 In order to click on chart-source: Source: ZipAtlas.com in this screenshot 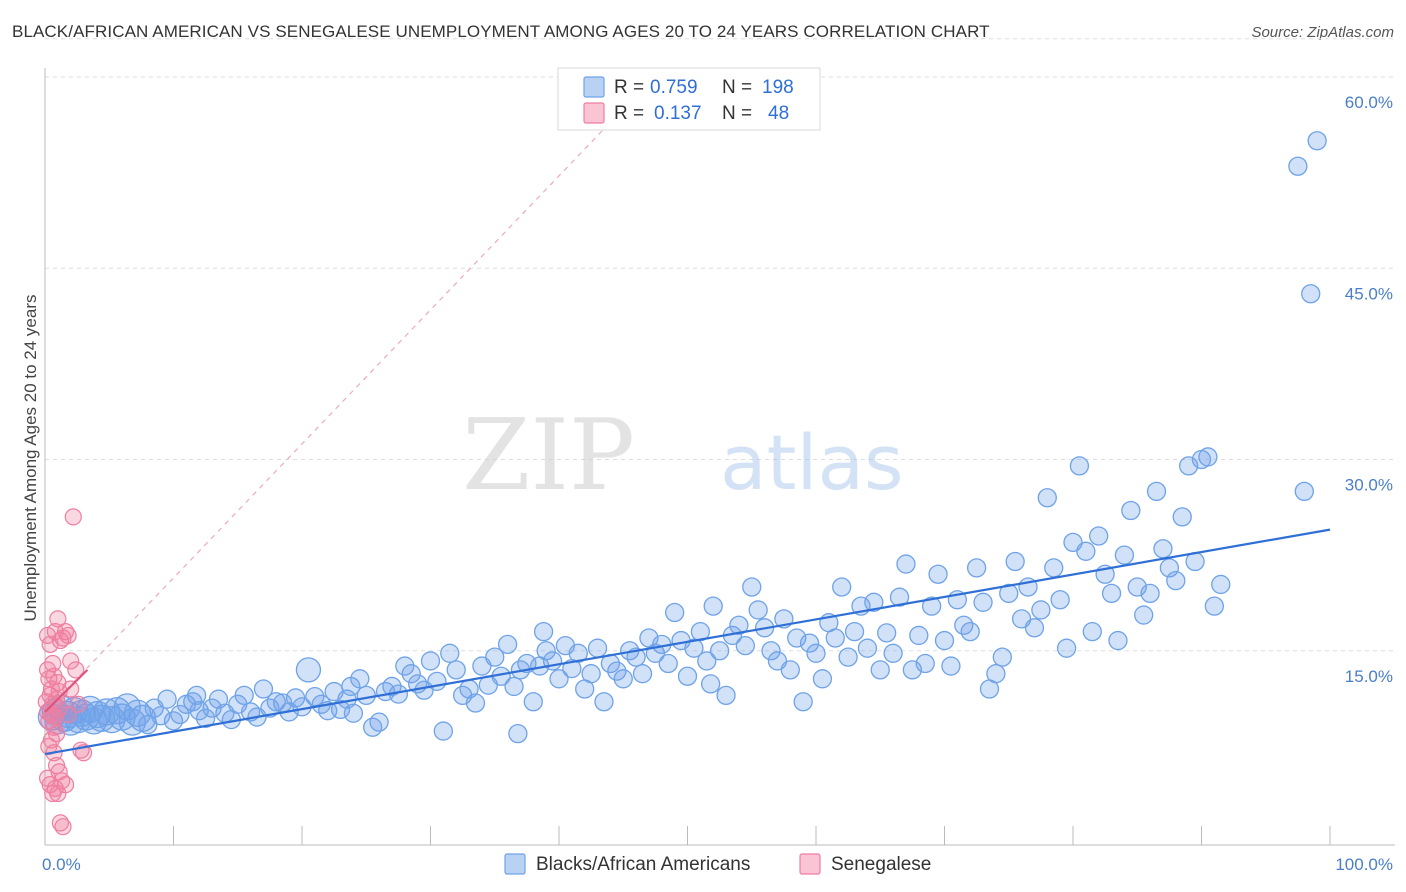, I will do `click(1322, 32)`.